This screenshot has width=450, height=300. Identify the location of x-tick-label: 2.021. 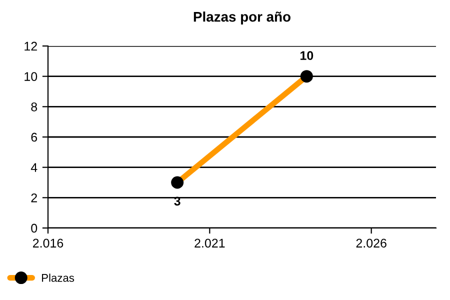
(209, 243).